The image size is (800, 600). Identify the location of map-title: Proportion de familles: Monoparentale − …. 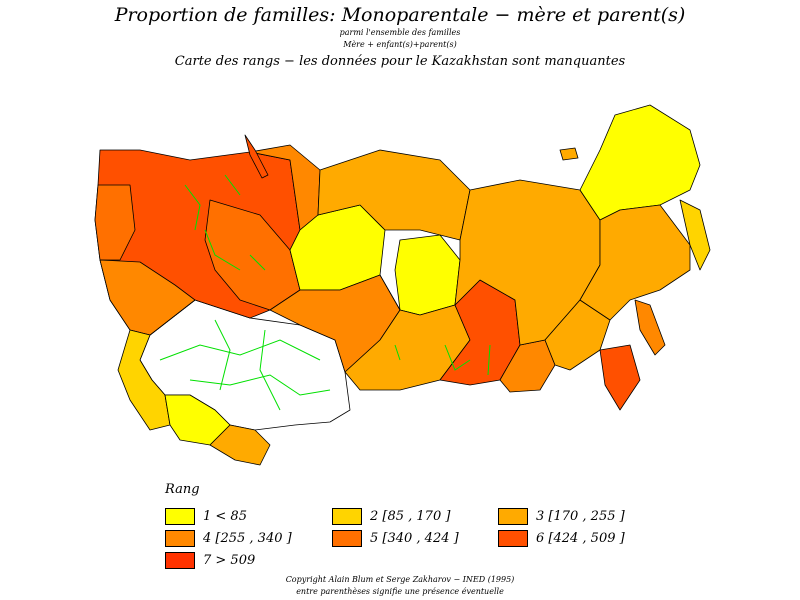
(400, 15).